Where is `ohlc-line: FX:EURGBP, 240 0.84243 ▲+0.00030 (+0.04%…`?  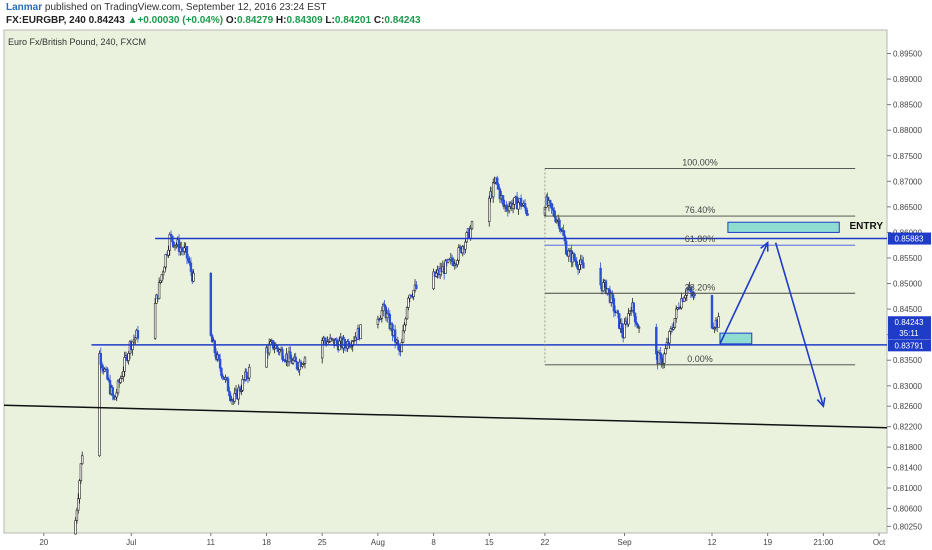 ohlc-line: FX:EURGBP, 240 0.84243 ▲+0.00030 (+0.04%… is located at coordinates (213, 20).